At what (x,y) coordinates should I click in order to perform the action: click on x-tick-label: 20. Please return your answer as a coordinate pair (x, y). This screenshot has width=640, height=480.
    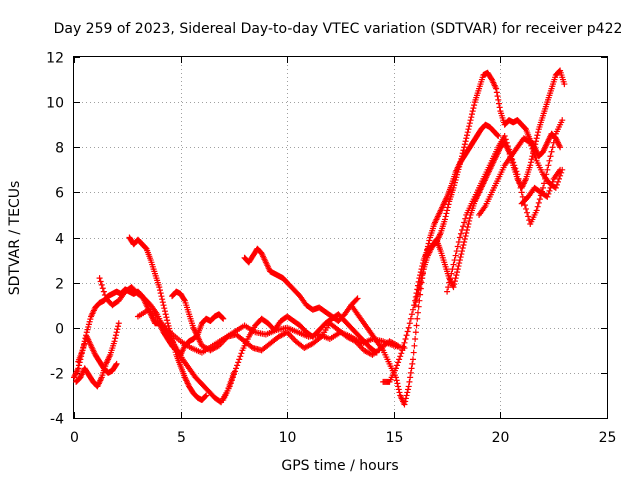
    Looking at the image, I should click on (501, 438).